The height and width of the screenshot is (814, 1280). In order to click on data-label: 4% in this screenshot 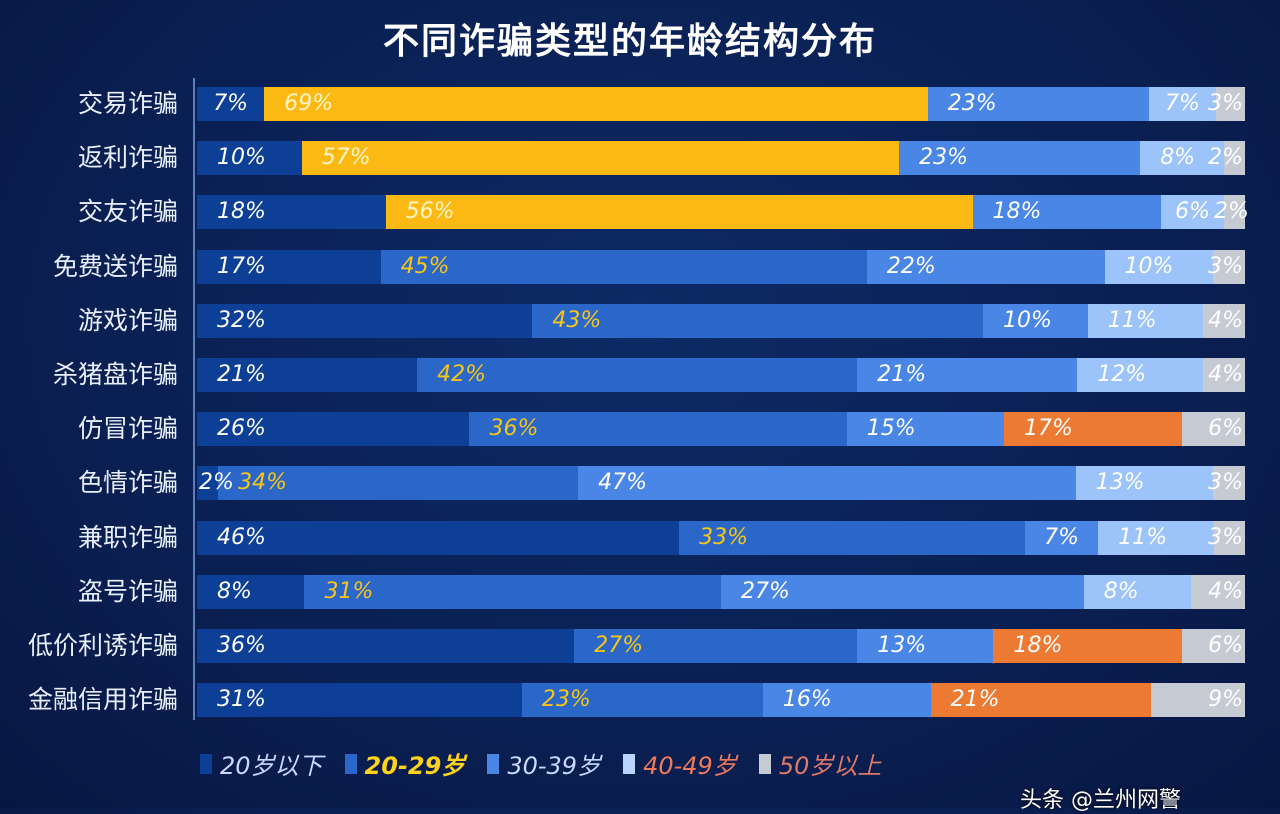, I will do `click(1225, 320)`.